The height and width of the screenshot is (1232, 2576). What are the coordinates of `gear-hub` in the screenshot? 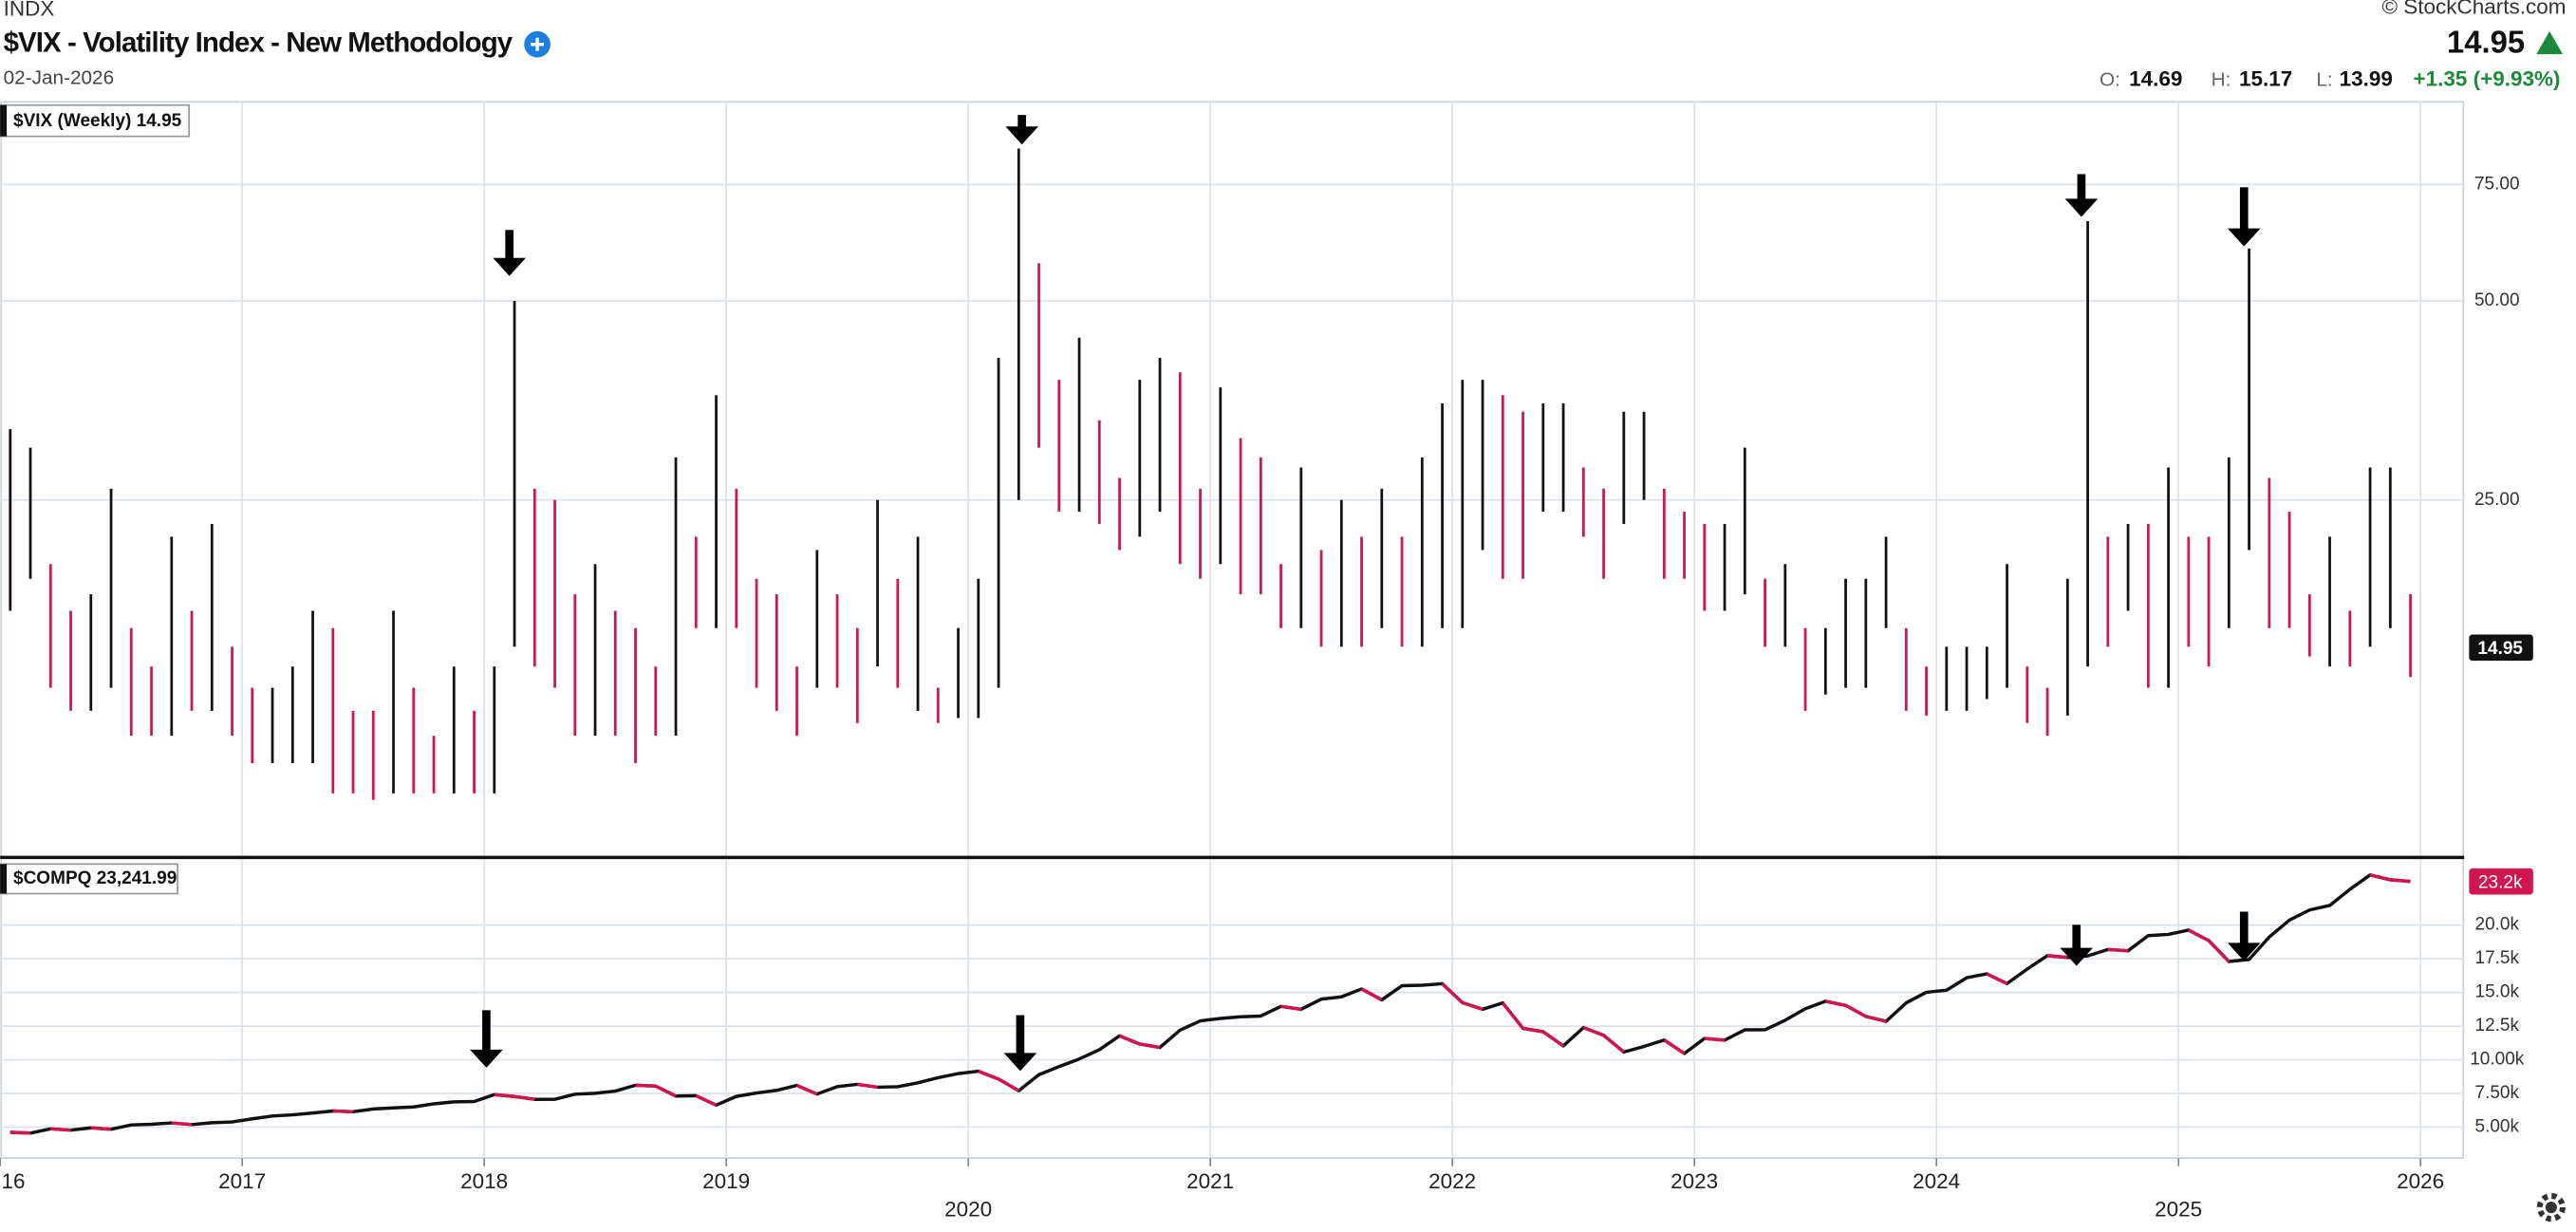 It's located at (2551, 1207).